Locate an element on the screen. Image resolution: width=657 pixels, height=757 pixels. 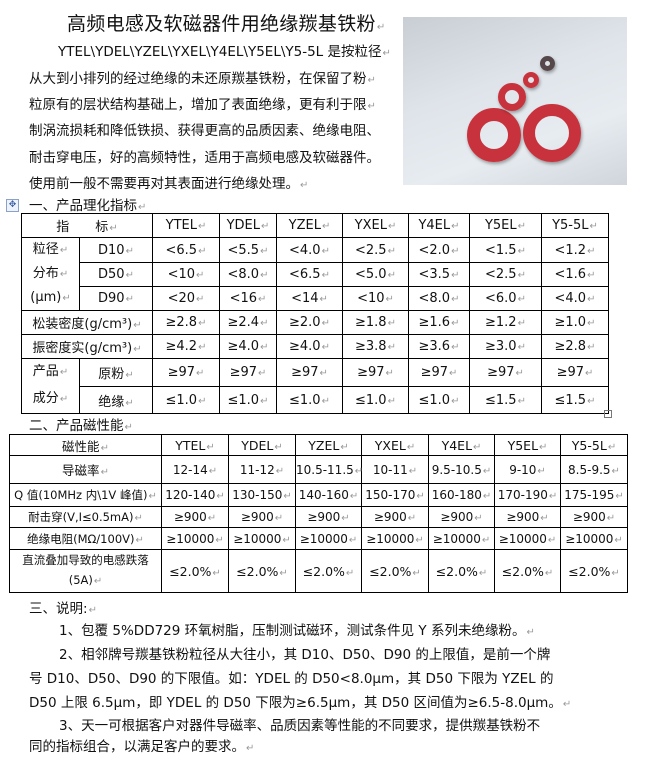
document-title: 高频电感及软磁器件用绝缘羰基铁粉 is located at coordinates (226, 22).